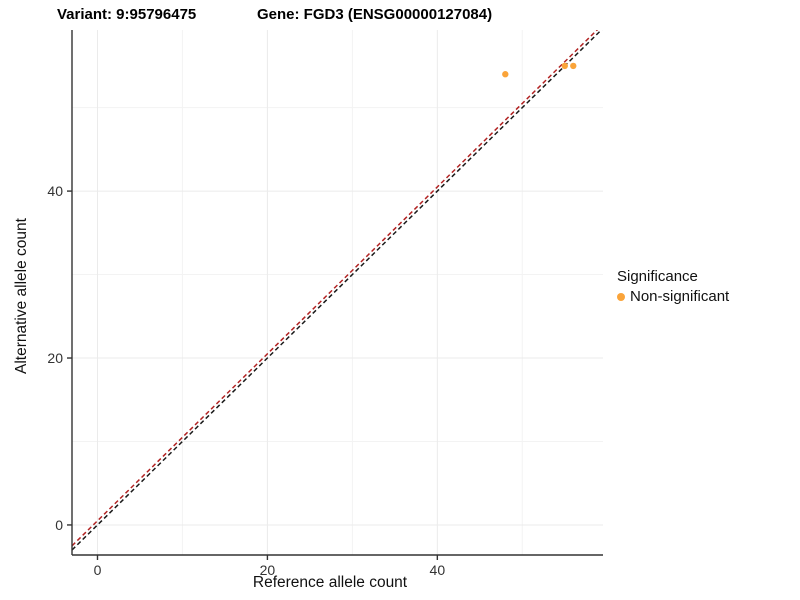 This screenshot has width=800, height=600. Describe the element at coordinates (375, 14) in the screenshot. I see `plot-title-gene: Gene: FGD3 (ENSG00000127084)` at that location.